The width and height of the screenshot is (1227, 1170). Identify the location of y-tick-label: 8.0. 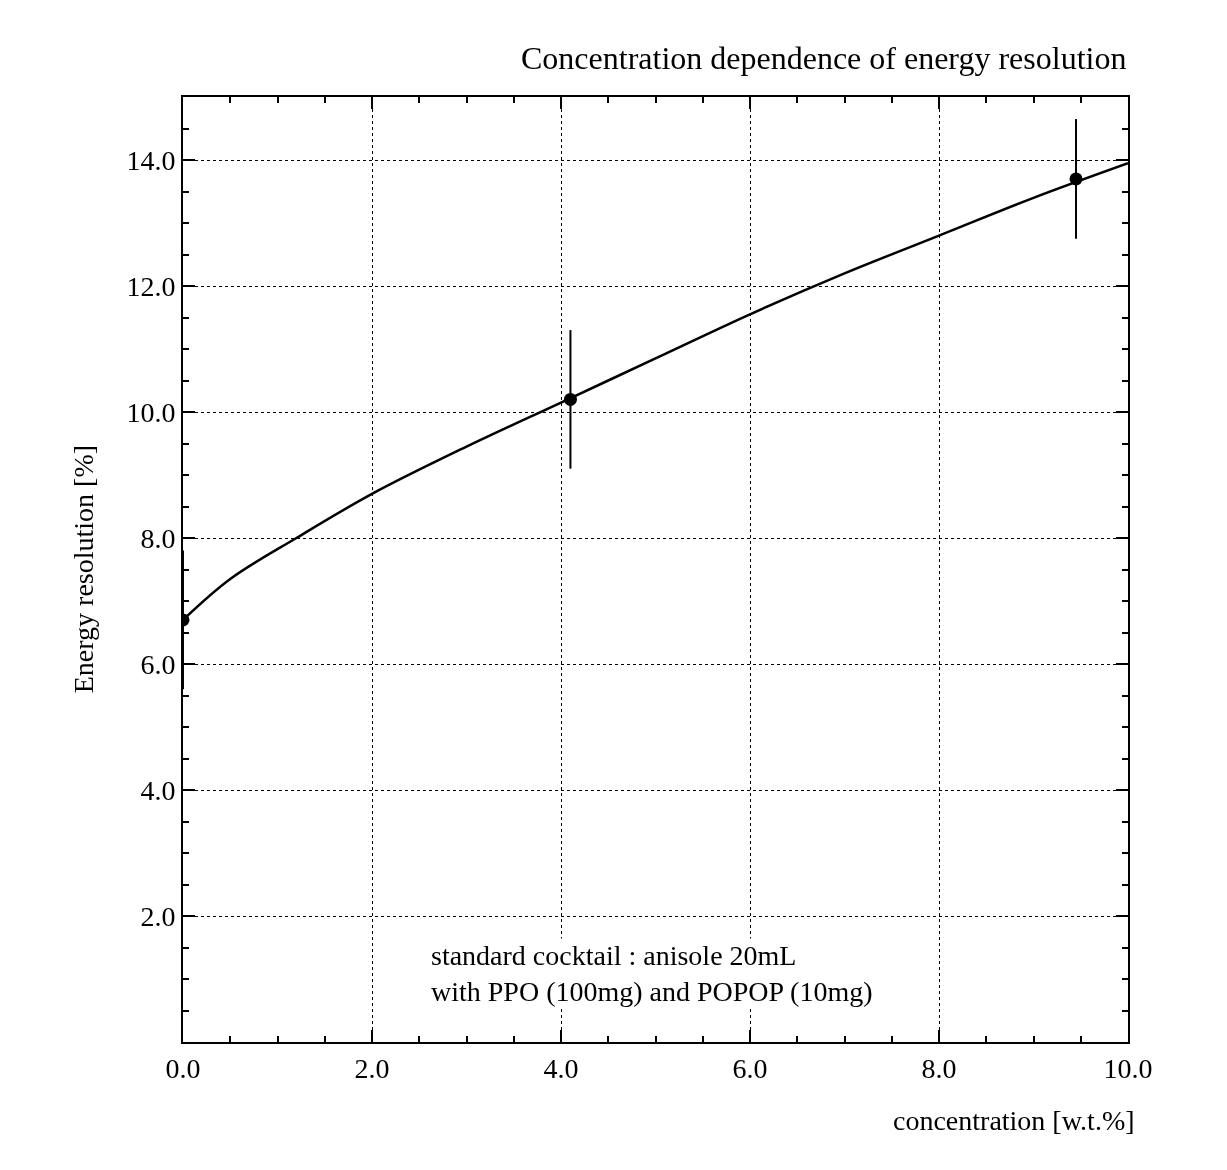
(158, 538).